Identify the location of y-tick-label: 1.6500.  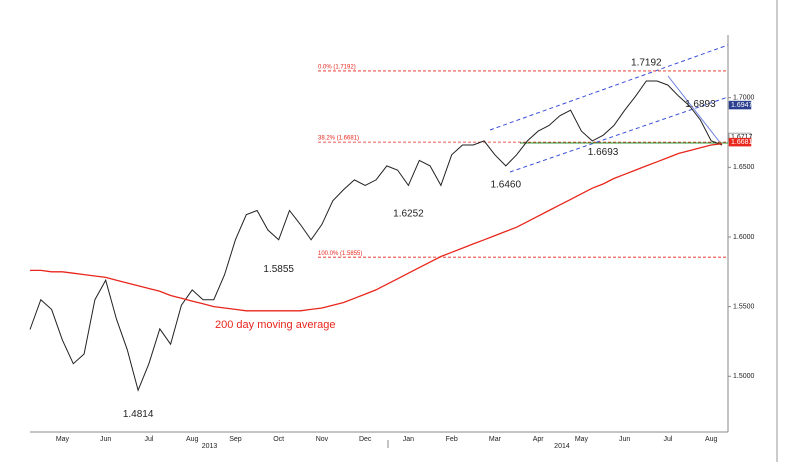
(744, 167).